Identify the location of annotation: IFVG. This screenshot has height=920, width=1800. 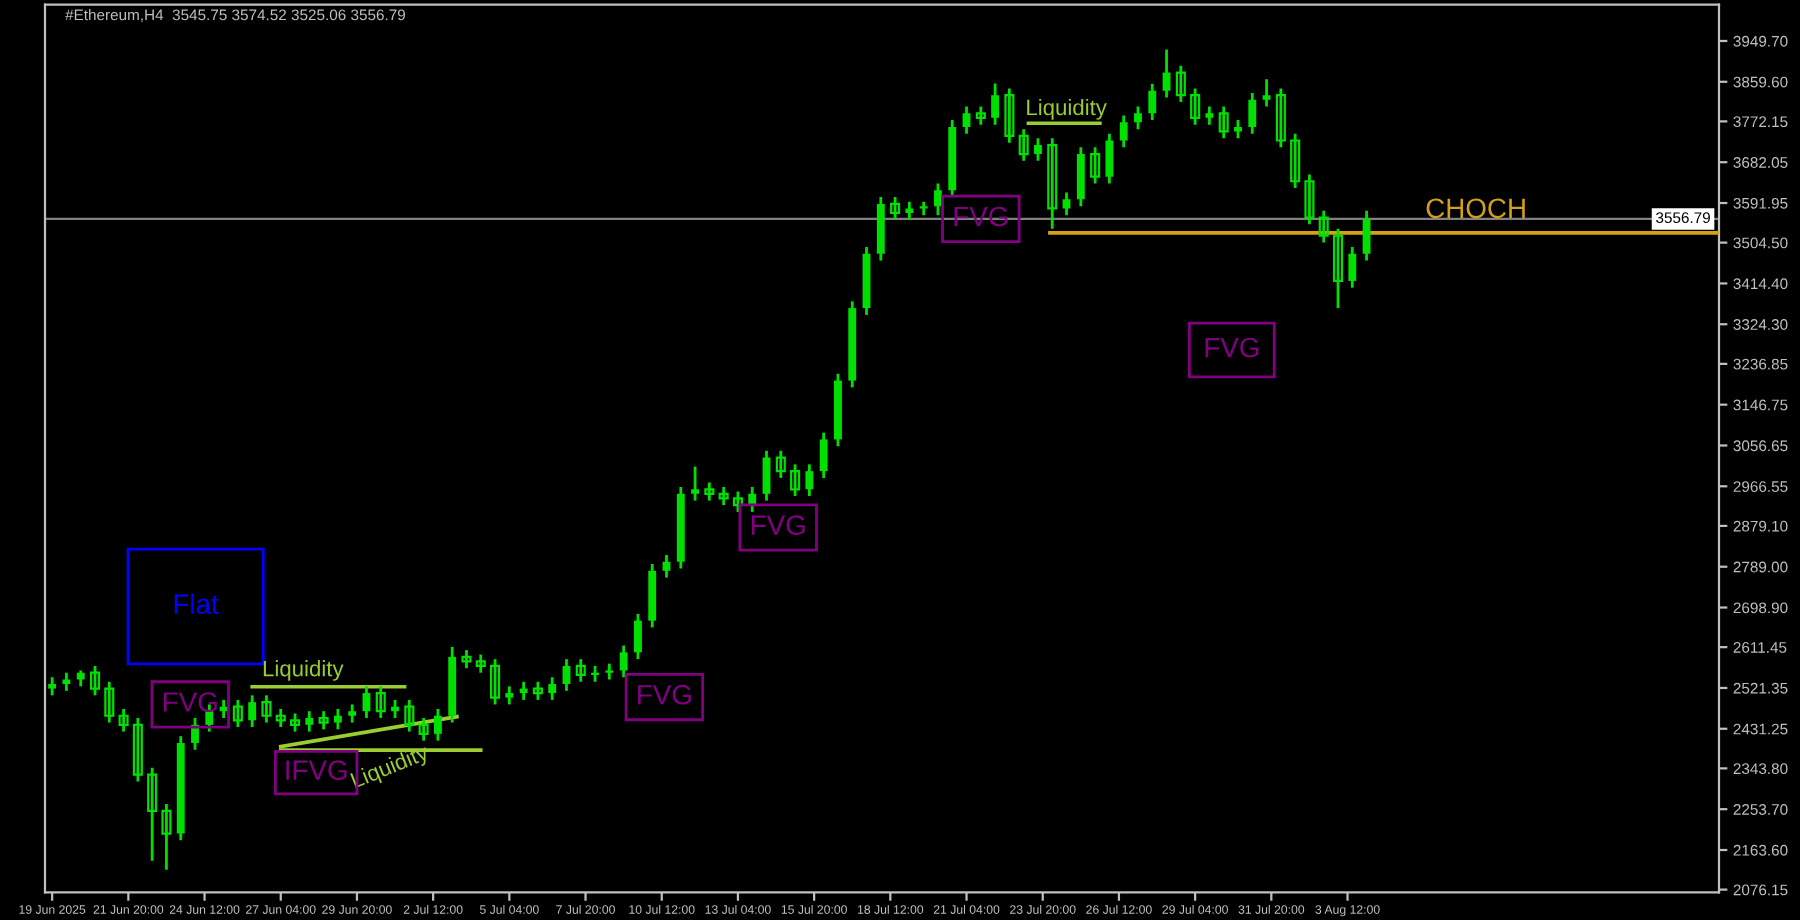
(316, 770).